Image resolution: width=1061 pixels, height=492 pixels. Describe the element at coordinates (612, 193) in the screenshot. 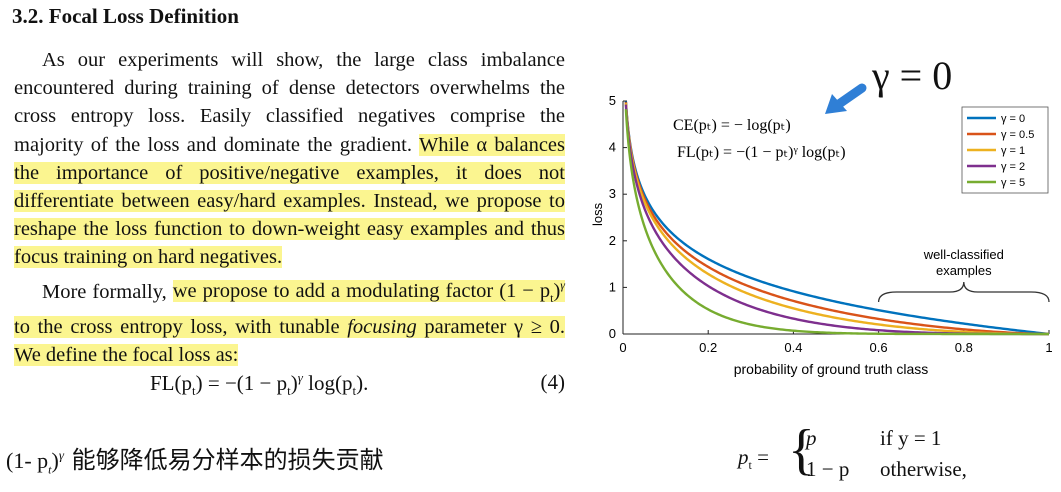

I see `y-tick-label: 3` at that location.